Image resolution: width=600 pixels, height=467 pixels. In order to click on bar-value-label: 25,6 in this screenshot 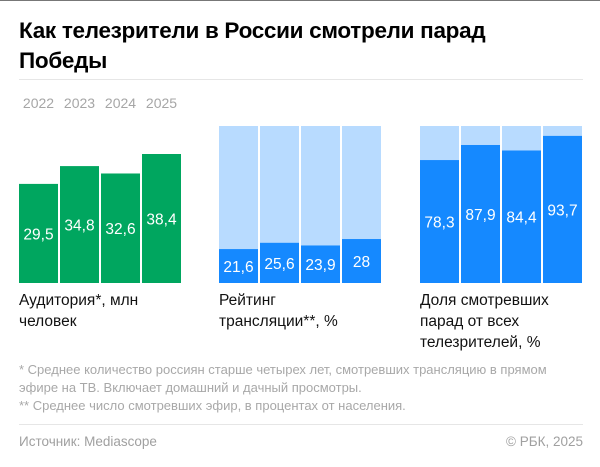, I will do `click(279, 264)`.